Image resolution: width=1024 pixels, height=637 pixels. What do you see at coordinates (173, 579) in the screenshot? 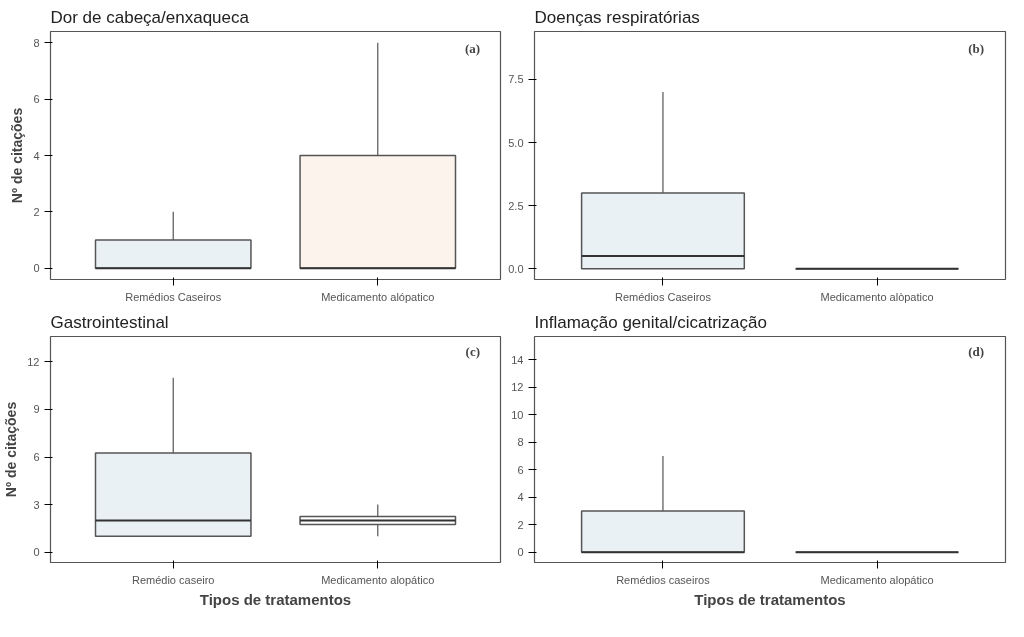
I see `x-tick-label: Remédio caseiro` at bounding box center [173, 579].